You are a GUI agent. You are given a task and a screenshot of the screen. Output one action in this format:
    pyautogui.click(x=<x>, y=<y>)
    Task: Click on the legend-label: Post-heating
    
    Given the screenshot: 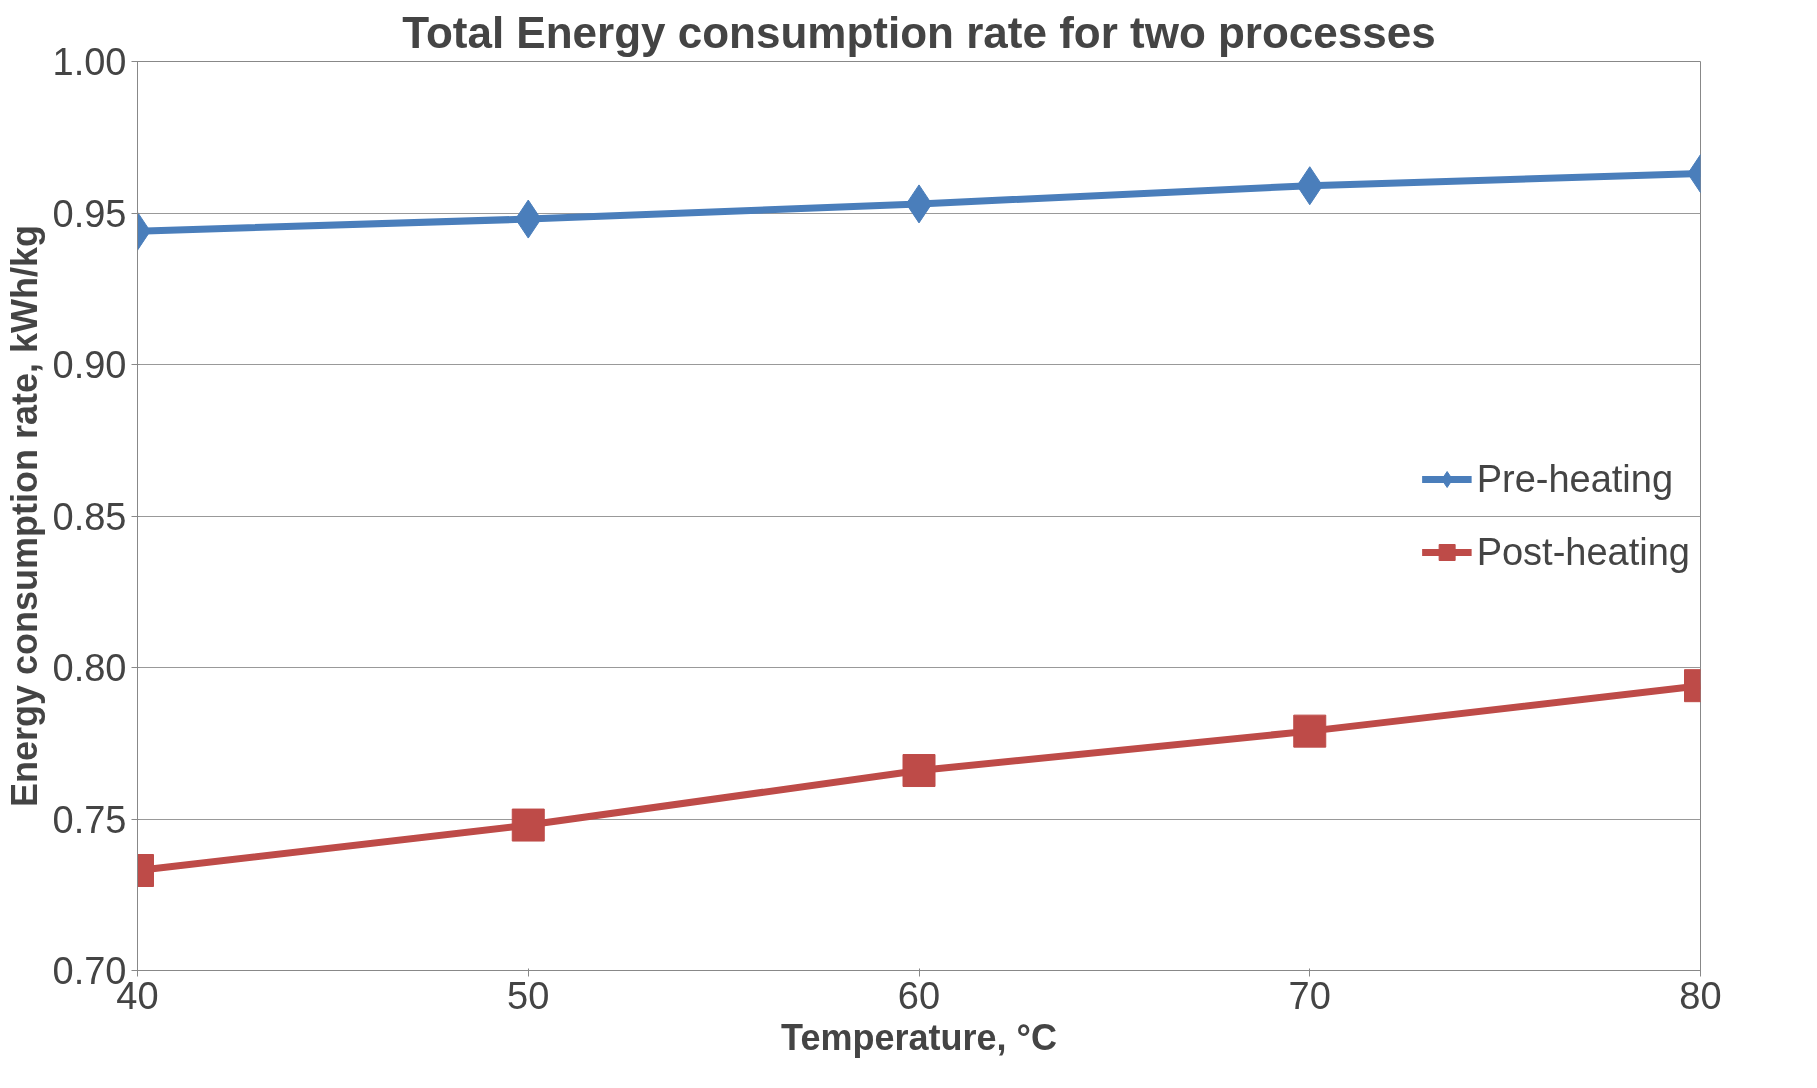 What is the action you would take?
    pyautogui.click(x=1583, y=552)
    